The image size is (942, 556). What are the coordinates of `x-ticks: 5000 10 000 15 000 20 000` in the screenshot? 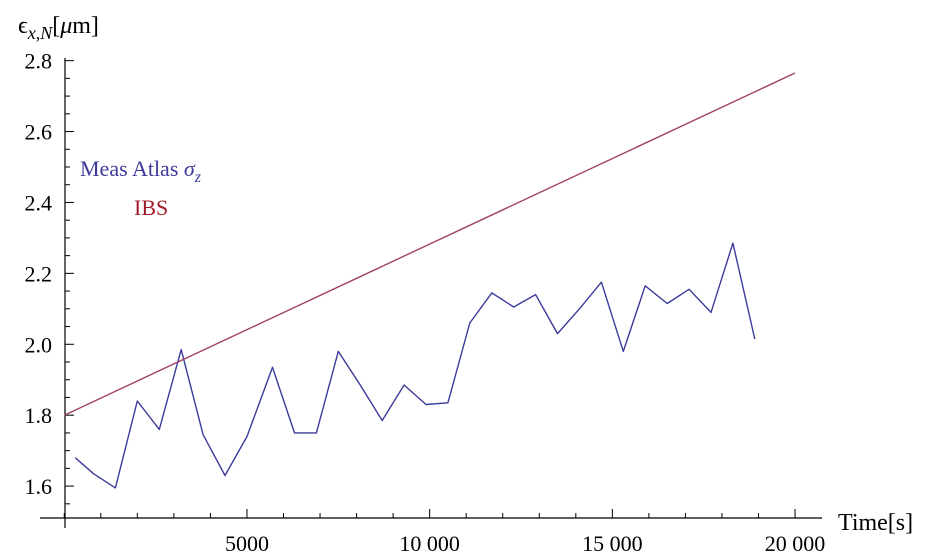 It's located at (444, 532).